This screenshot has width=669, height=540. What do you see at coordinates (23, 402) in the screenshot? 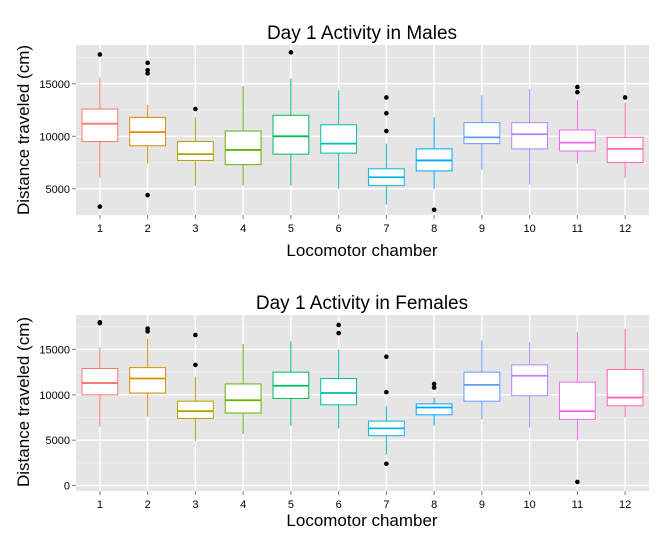
I see `y-axis-label: Distance traveled (cm)` at bounding box center [23, 402].